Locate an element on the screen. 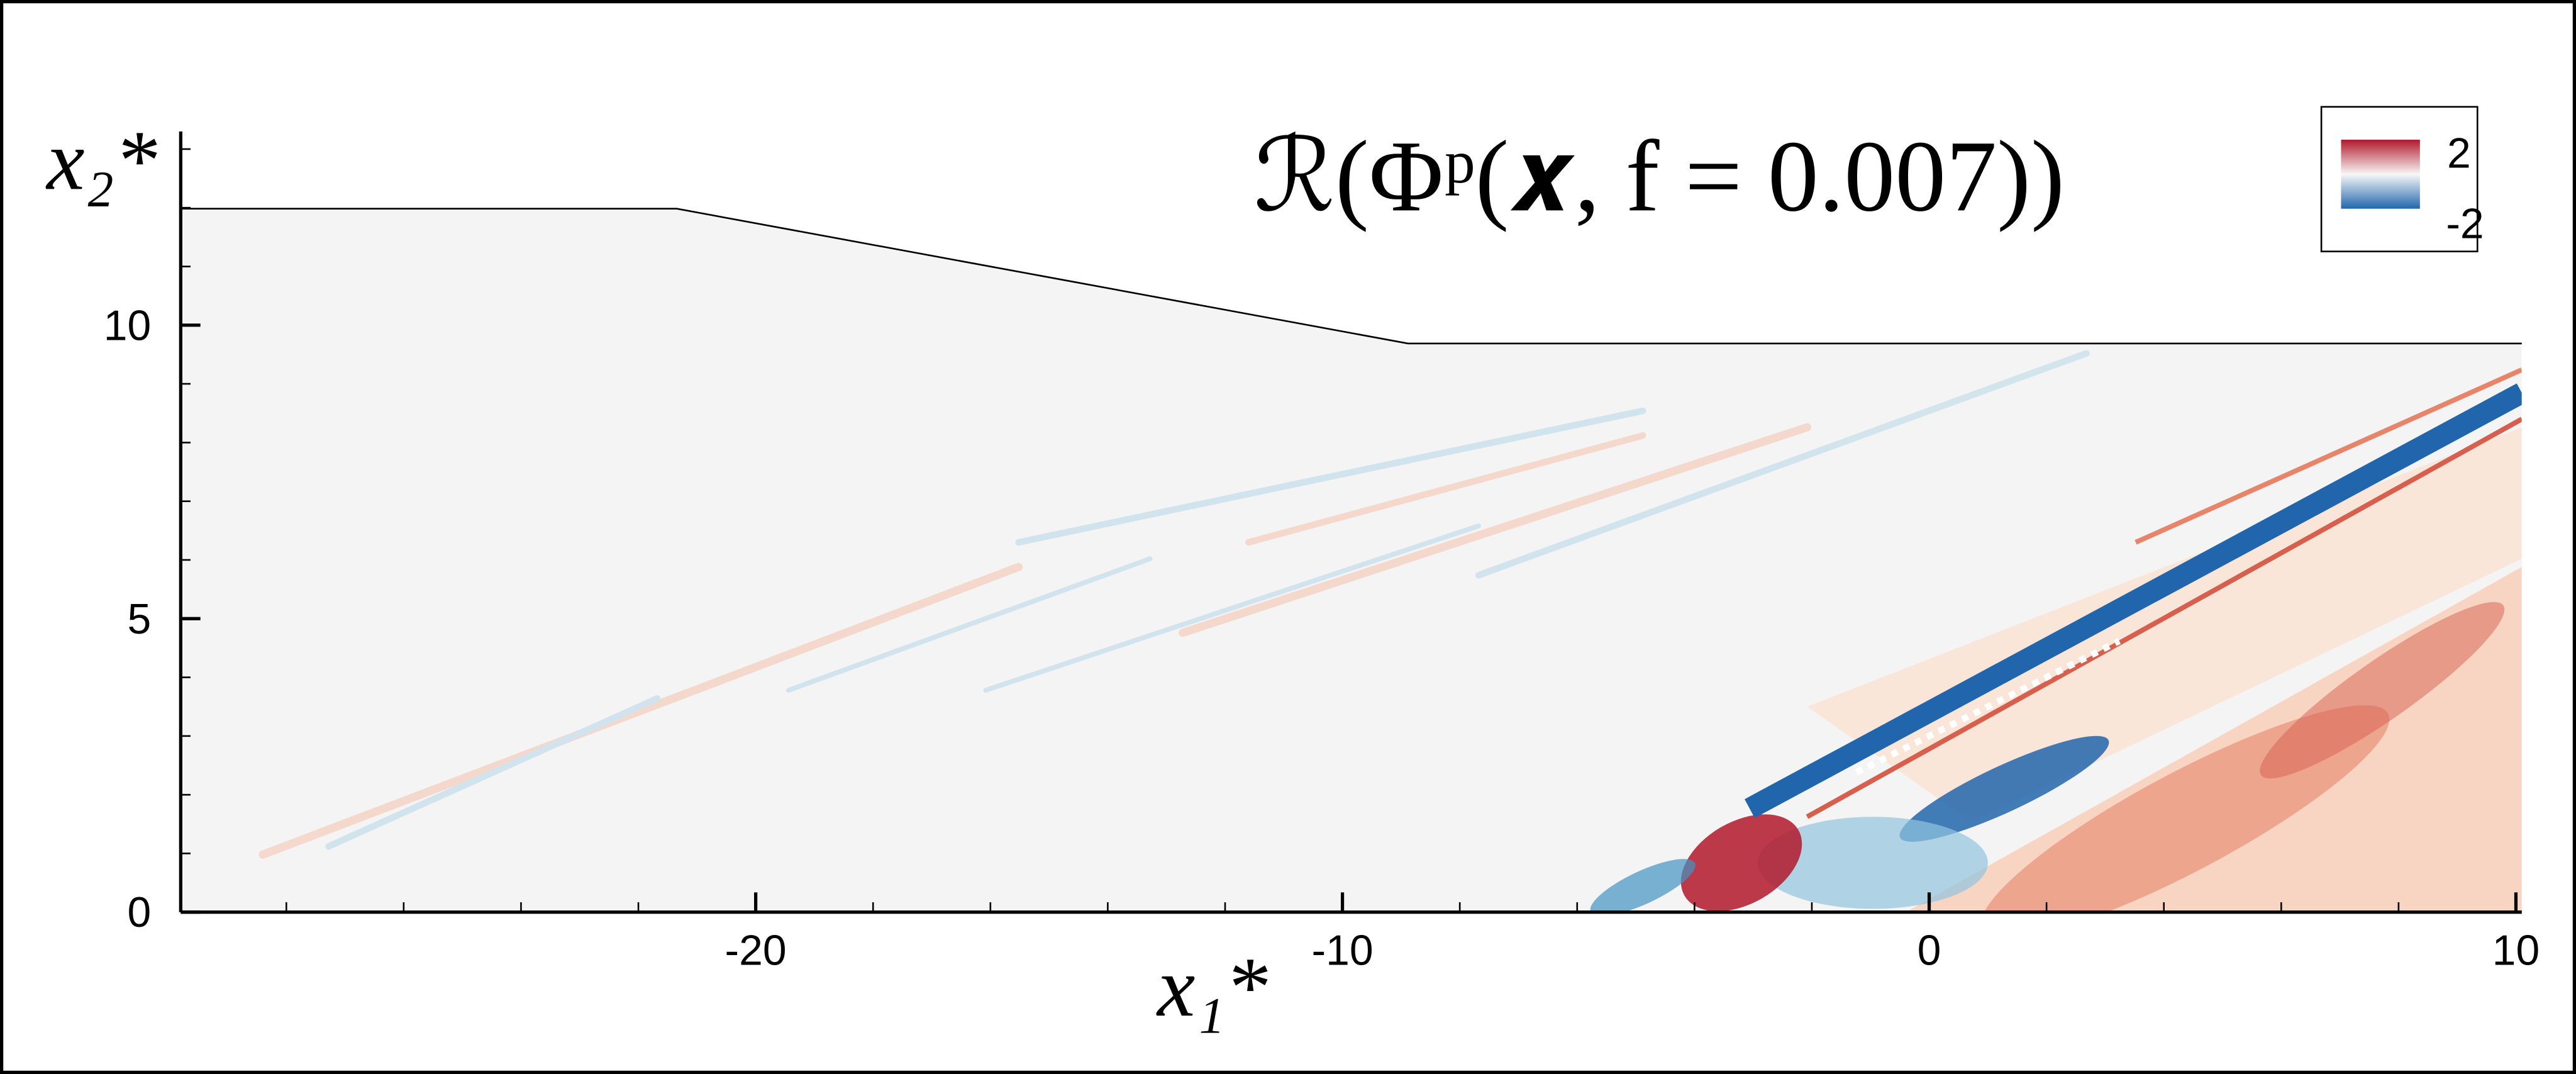  x-tick-label: 10 is located at coordinates (2516, 950).